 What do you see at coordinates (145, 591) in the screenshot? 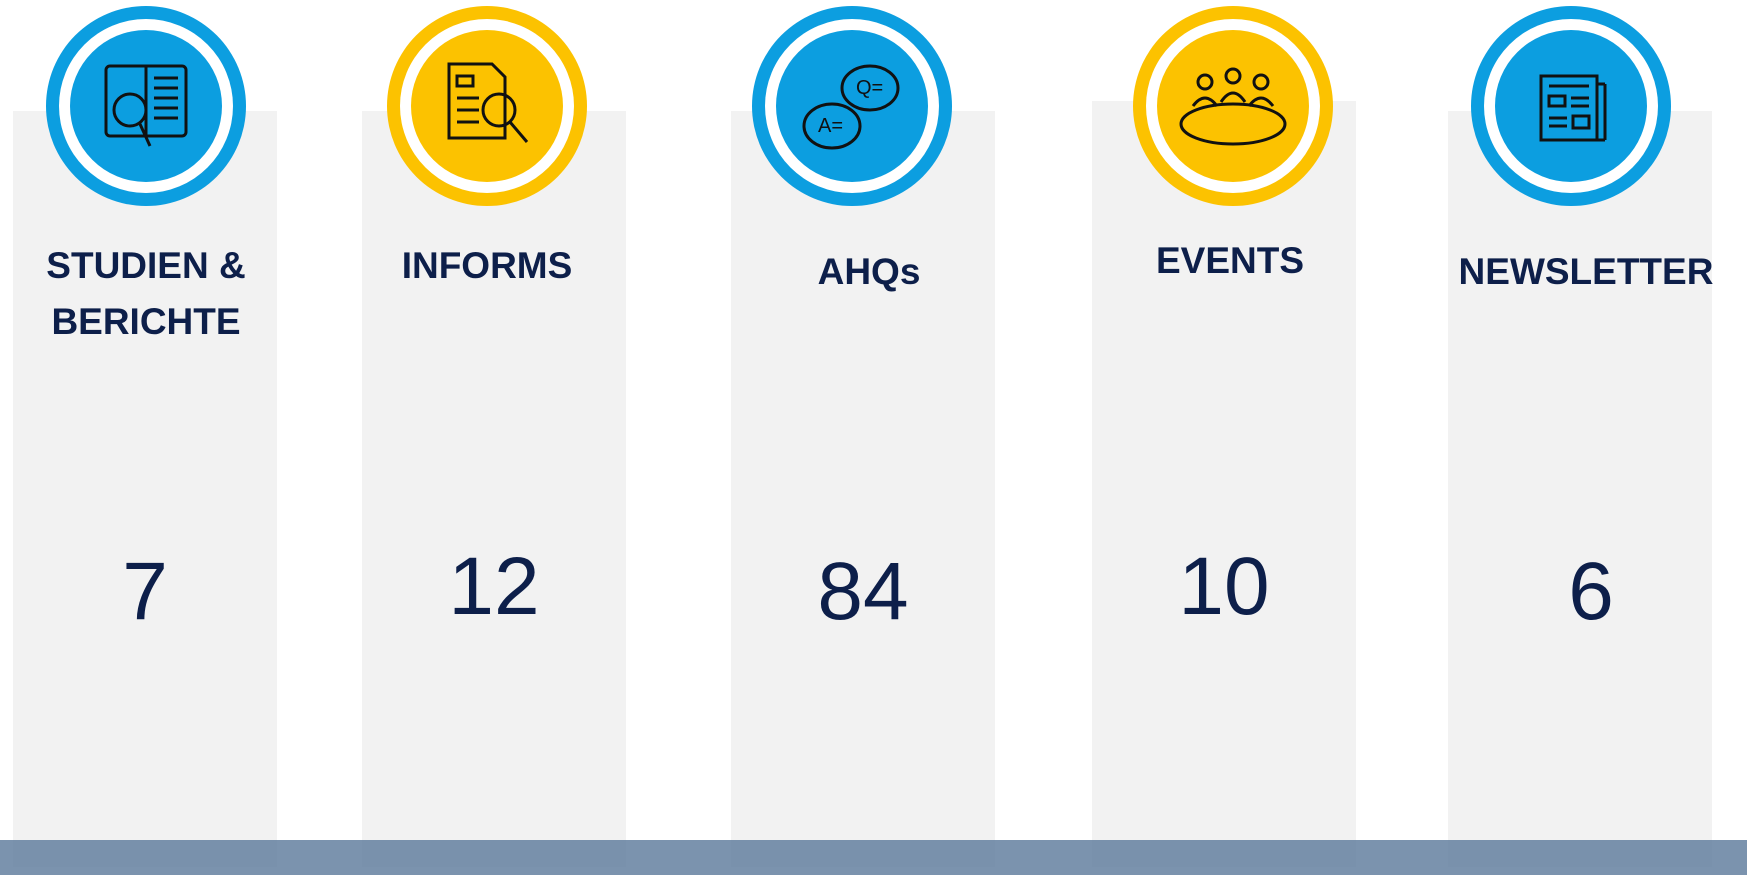
I see `card-count: 7` at bounding box center [145, 591].